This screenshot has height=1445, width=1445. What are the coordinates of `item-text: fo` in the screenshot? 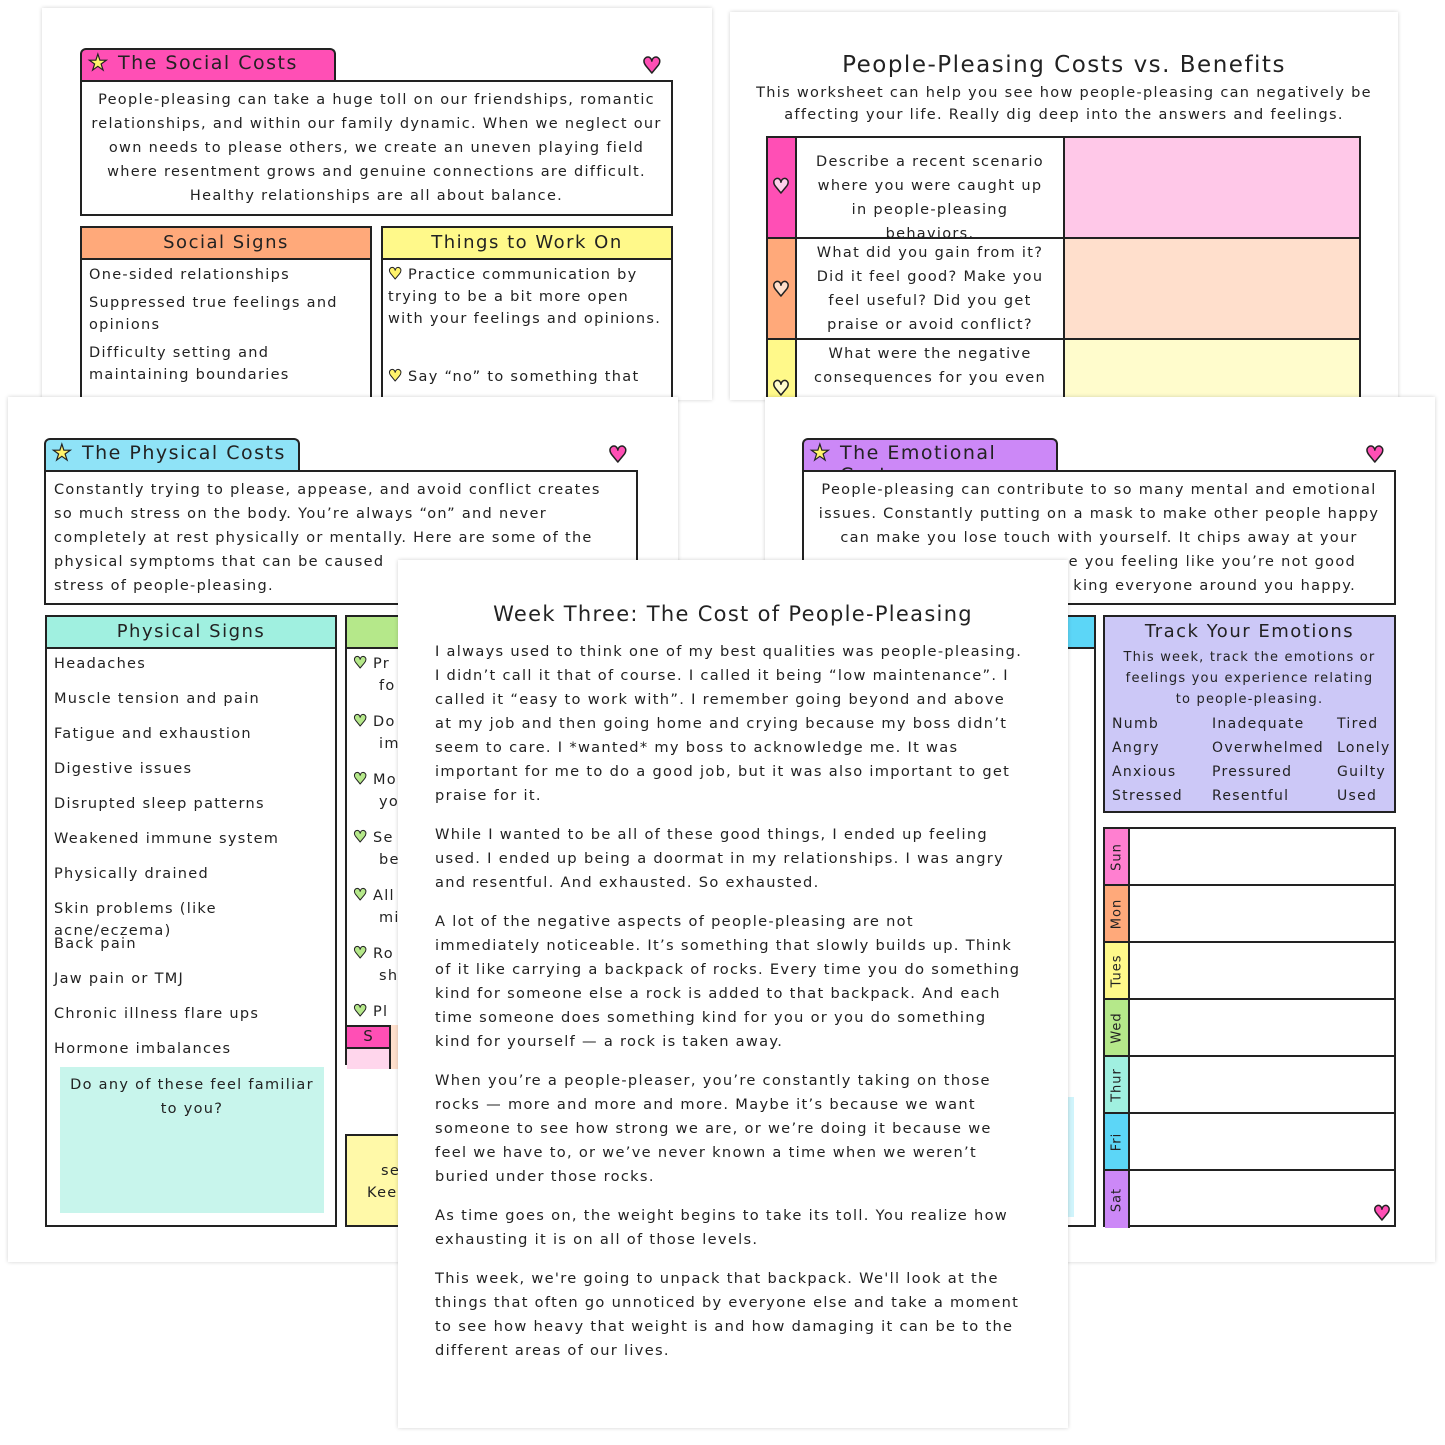 It's located at (387, 686).